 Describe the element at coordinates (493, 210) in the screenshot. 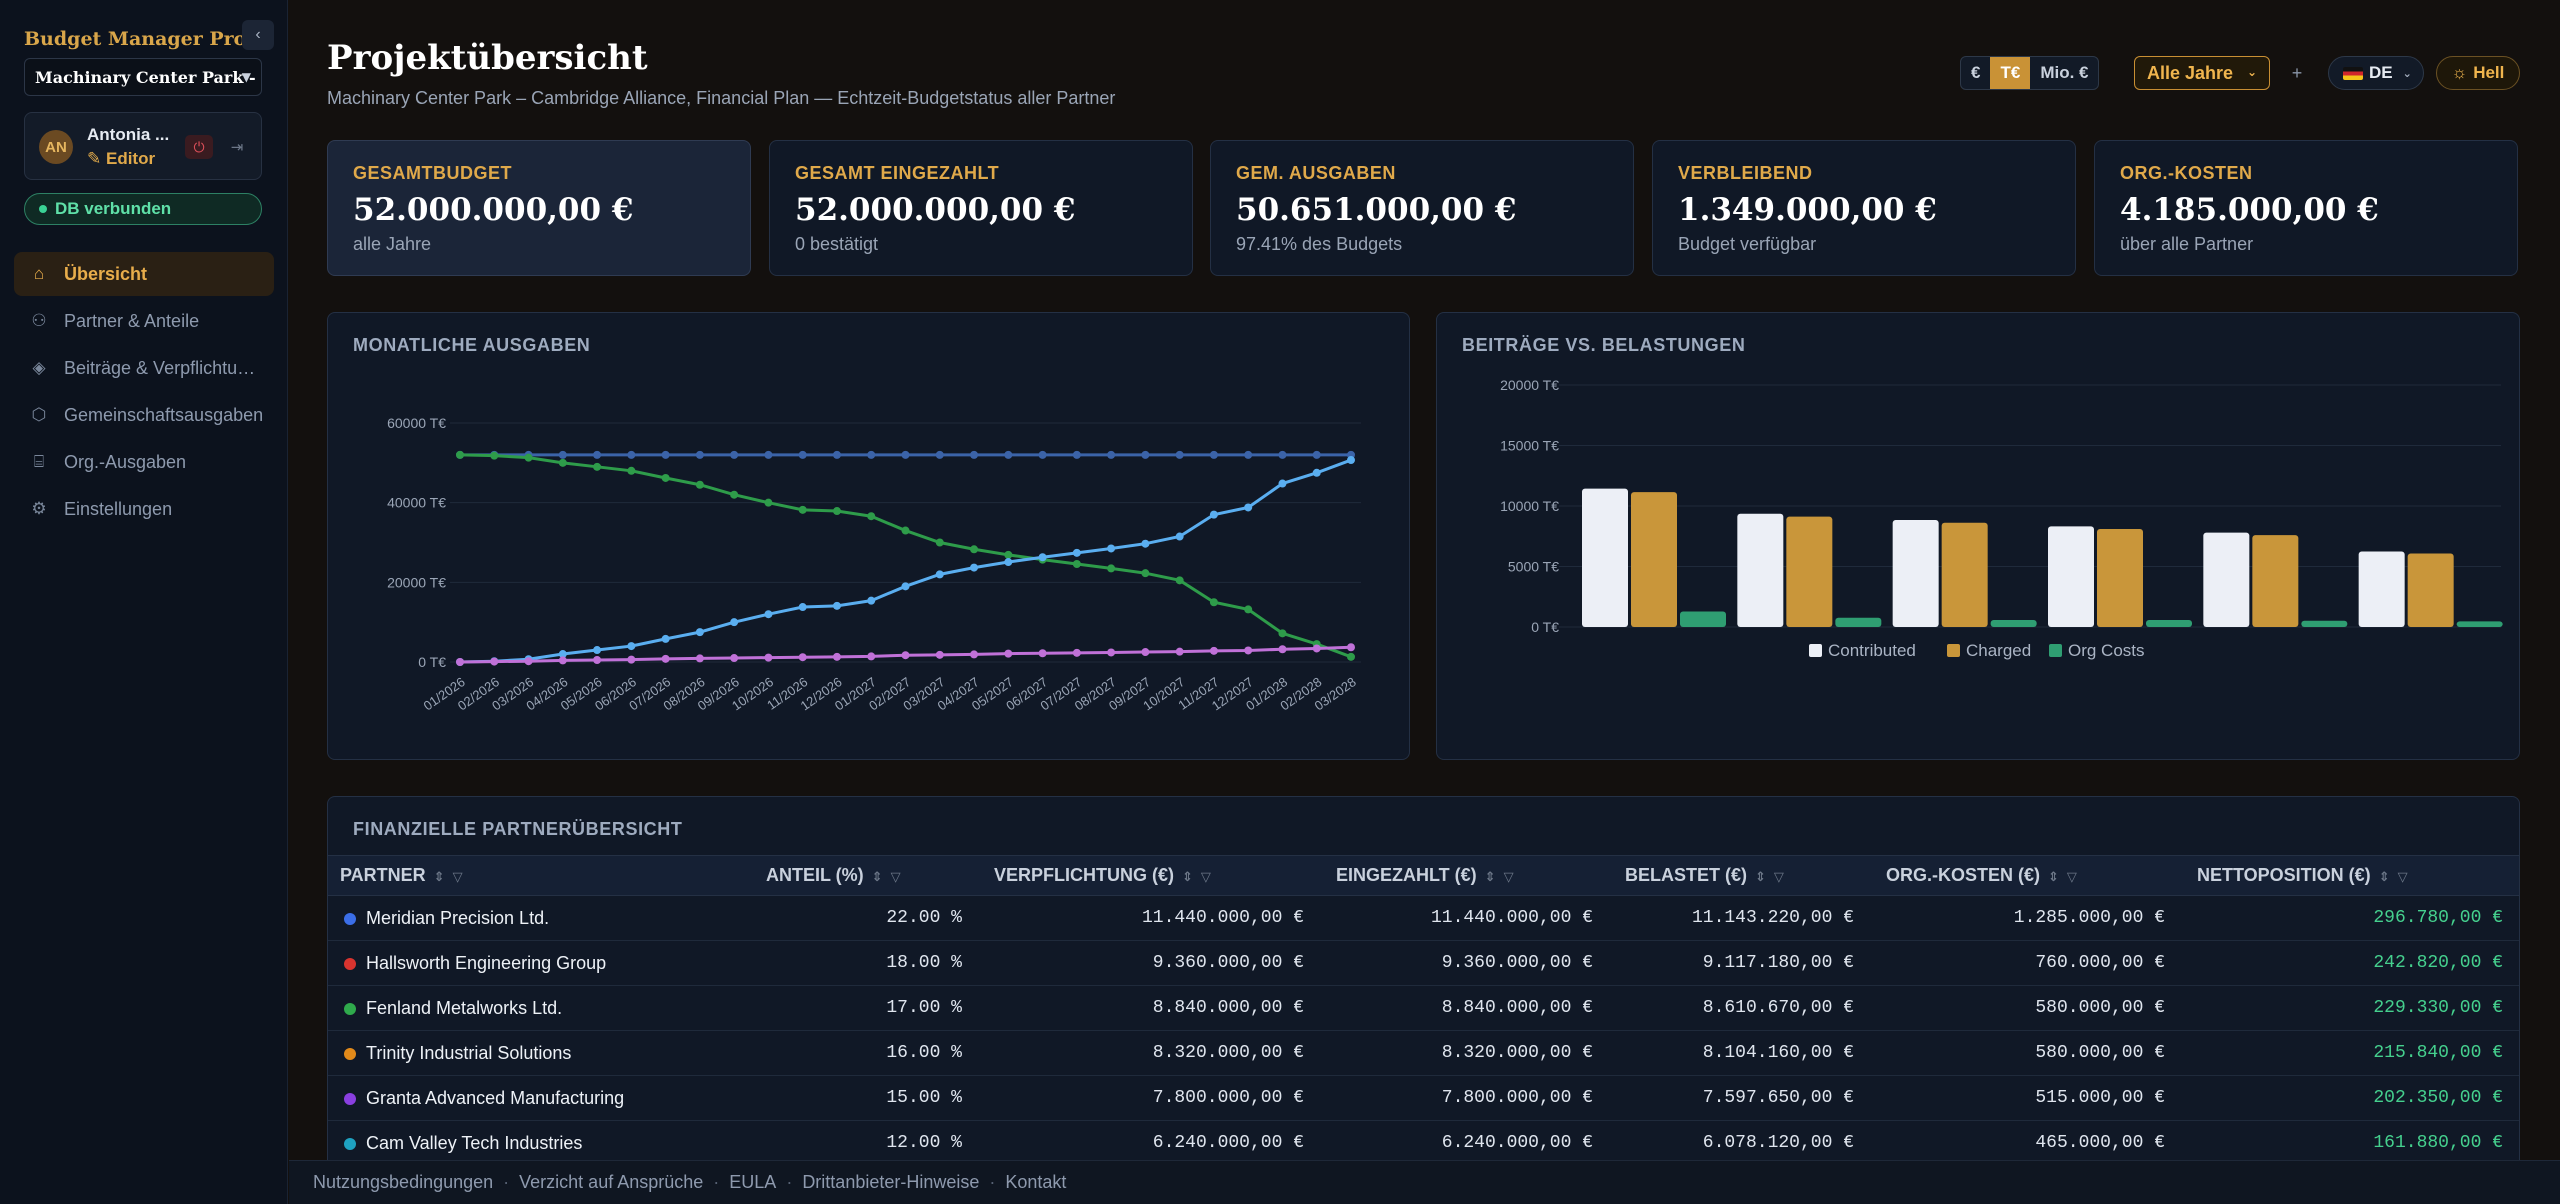

I see `kpi-value: 52.000.000,00 €` at that location.